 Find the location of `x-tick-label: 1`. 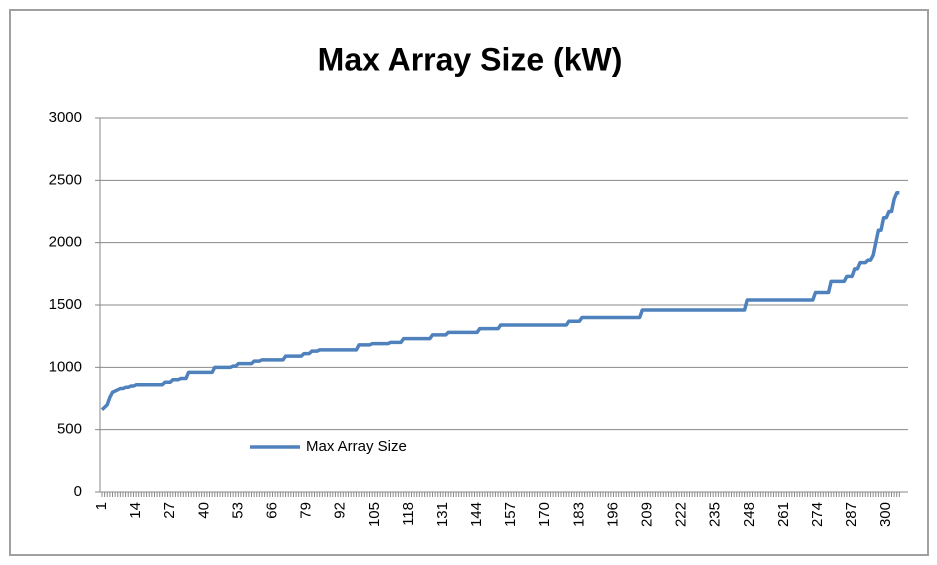

x-tick-label: 1 is located at coordinates (101, 506).